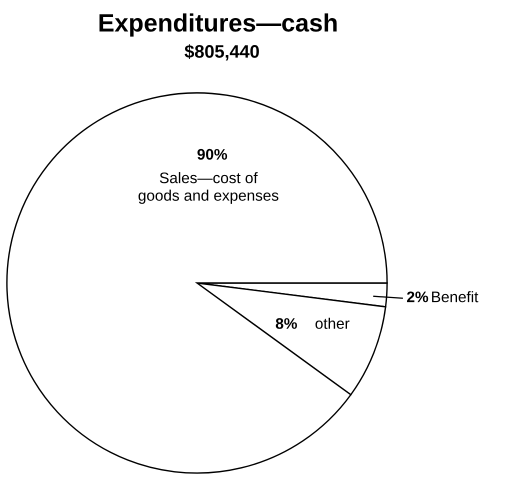 The image size is (507, 481). I want to click on data-label: 2%, so click(417, 296).